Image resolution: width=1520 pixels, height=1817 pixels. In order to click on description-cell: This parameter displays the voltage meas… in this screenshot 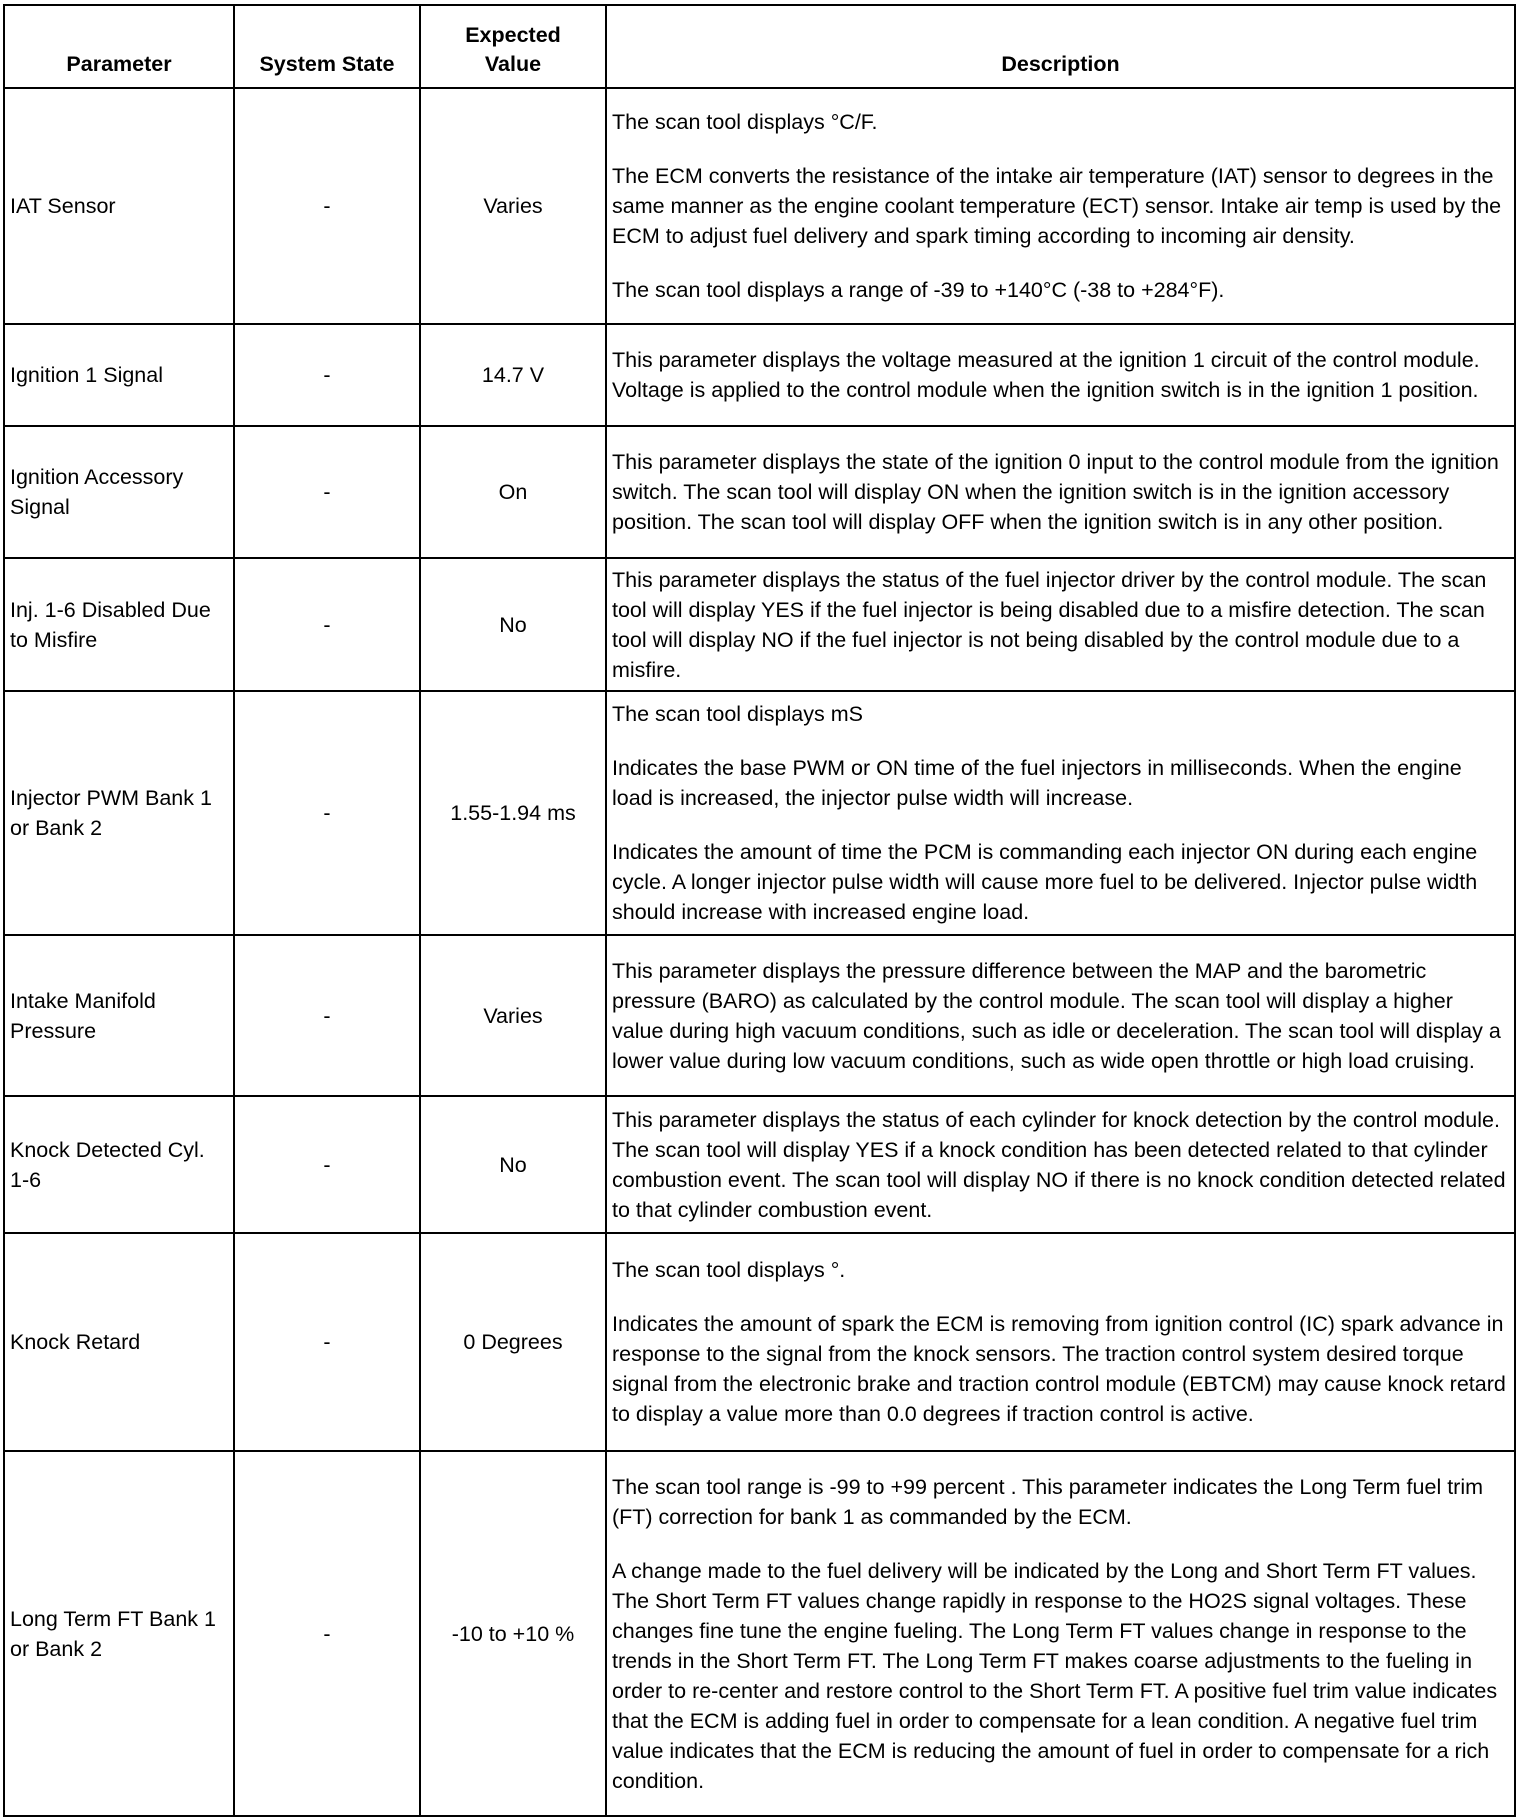, I will do `click(1060, 375)`.